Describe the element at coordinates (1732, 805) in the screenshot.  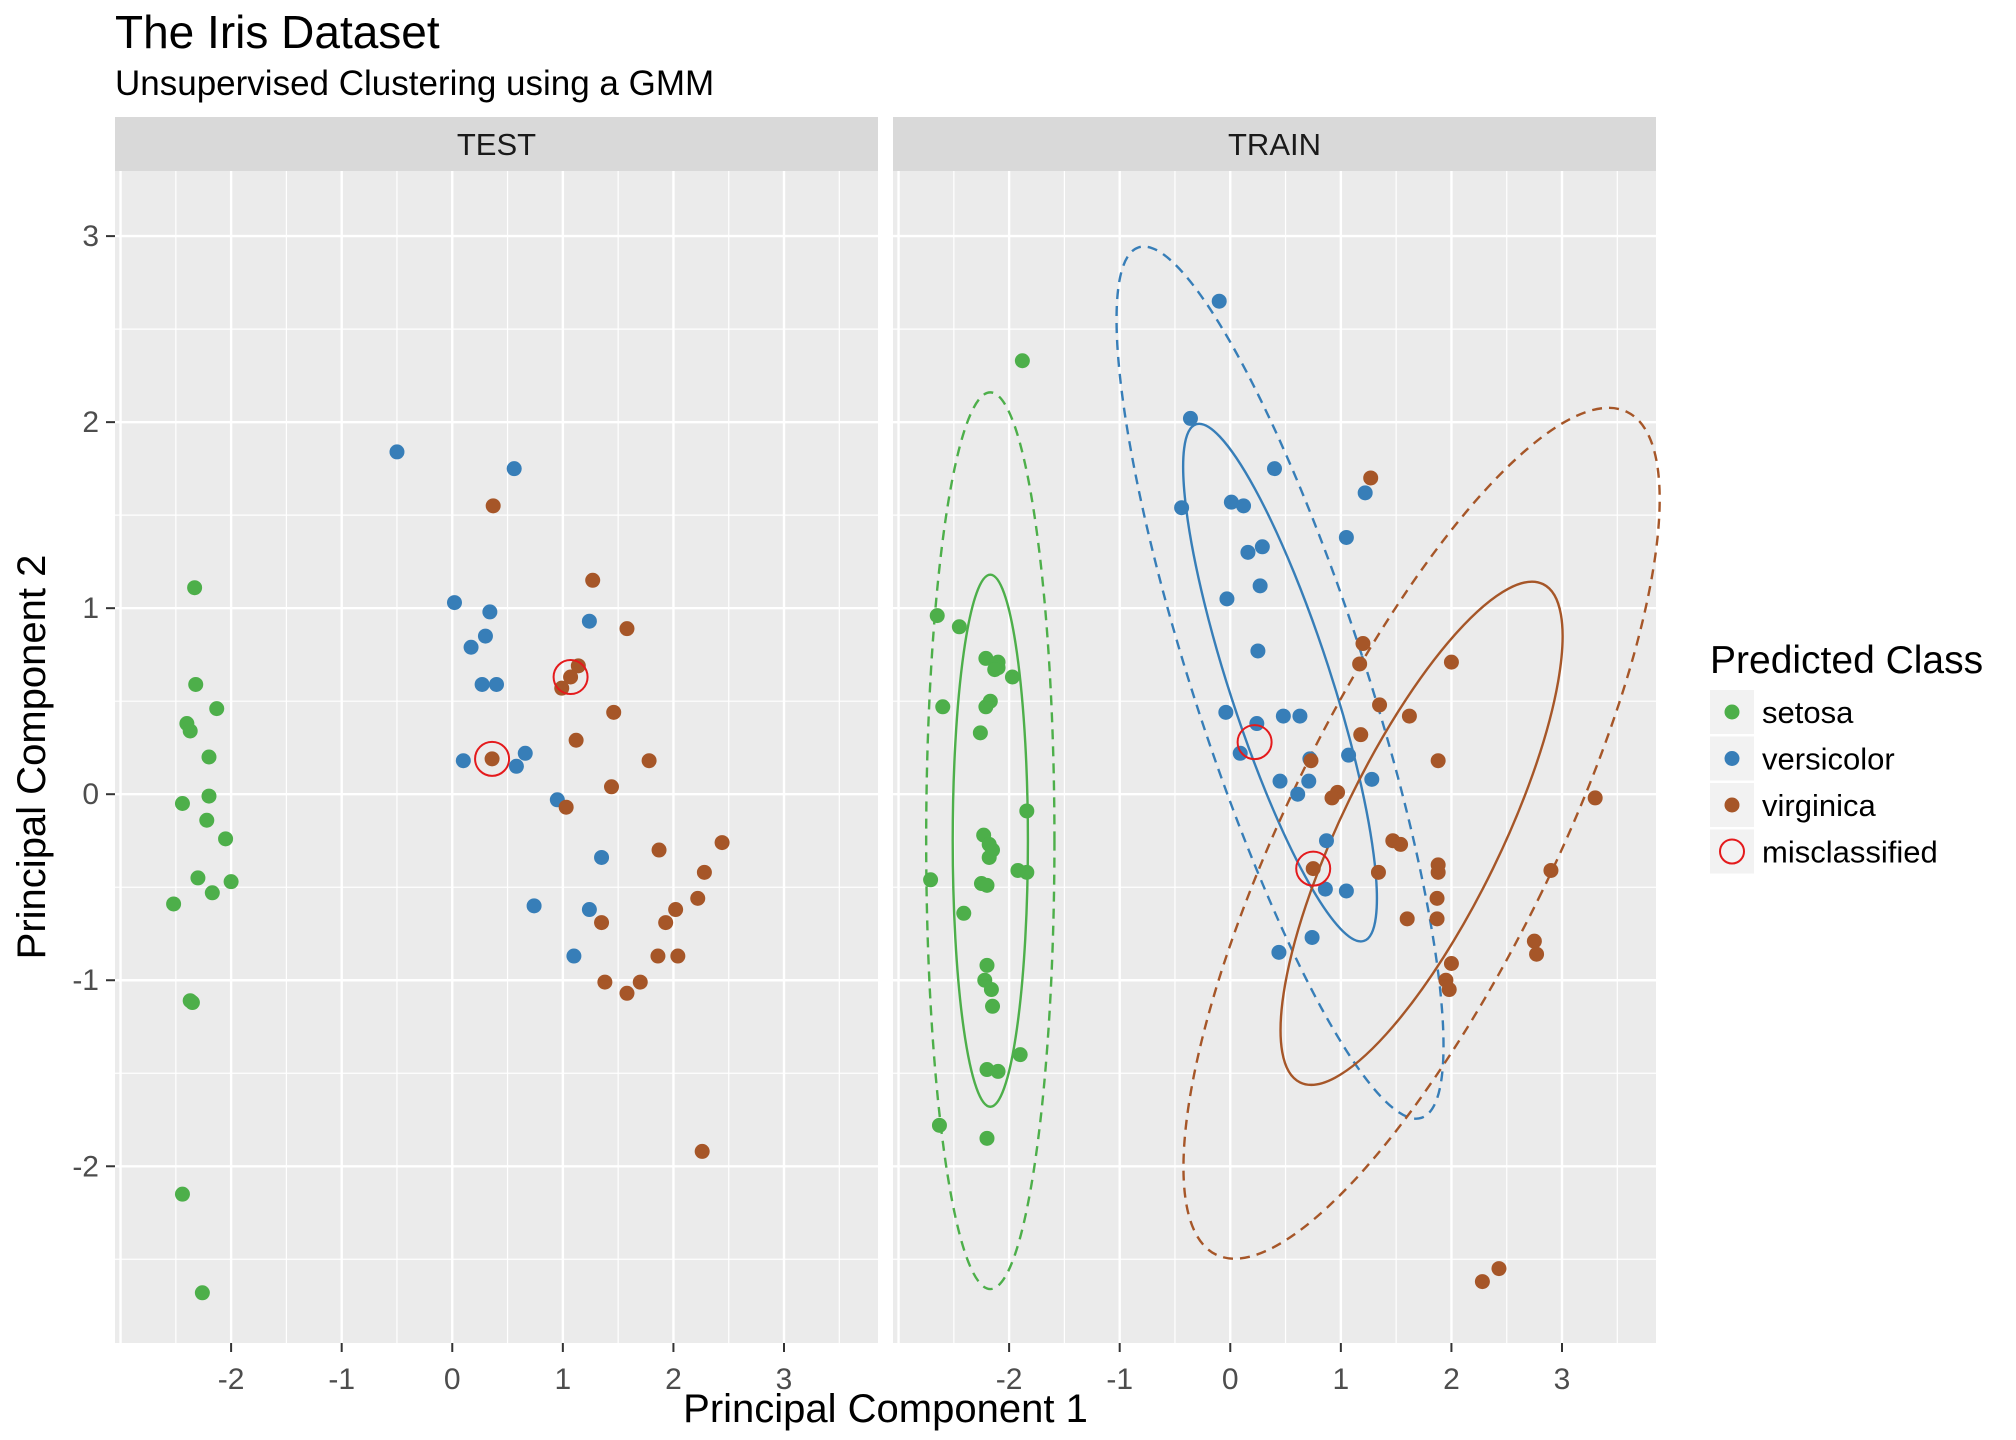
I see `legend-key-virginica` at that location.